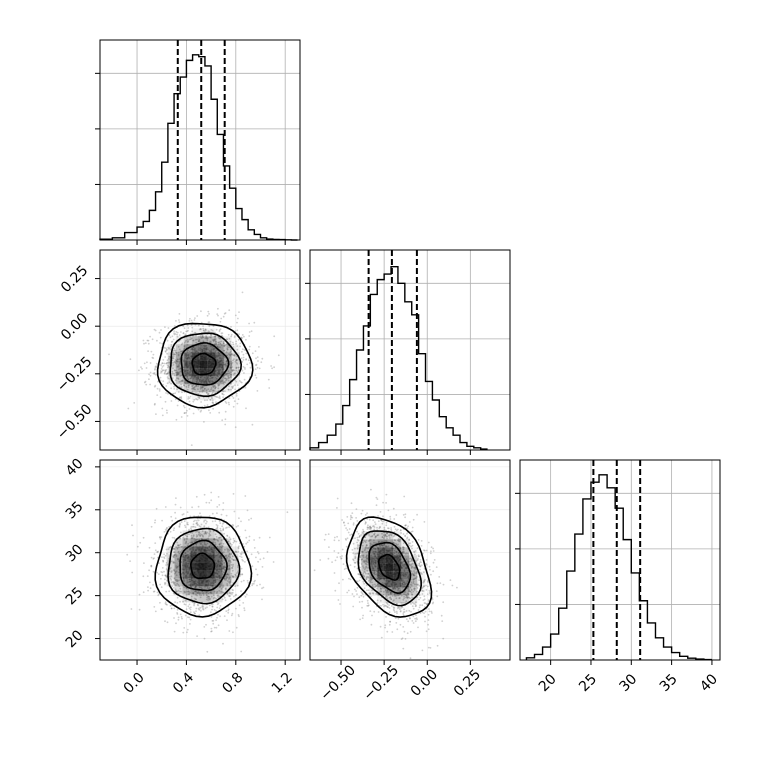 The width and height of the screenshot is (760, 760). I want to click on panel-frame, so click(410, 350).